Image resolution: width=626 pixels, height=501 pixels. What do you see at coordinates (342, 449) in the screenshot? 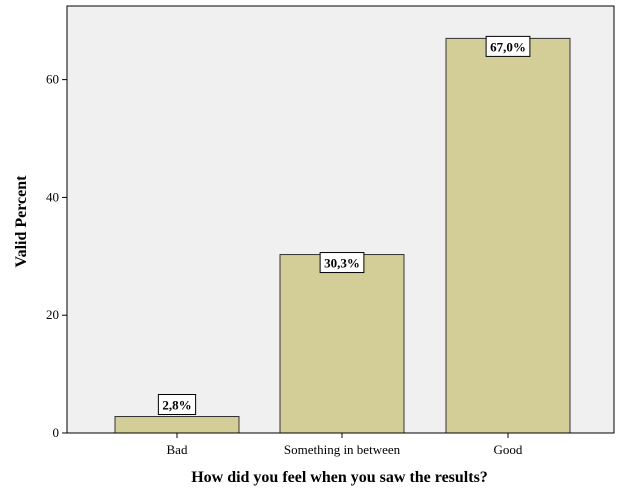
I see `x-tick-label-1: Something in between` at bounding box center [342, 449].